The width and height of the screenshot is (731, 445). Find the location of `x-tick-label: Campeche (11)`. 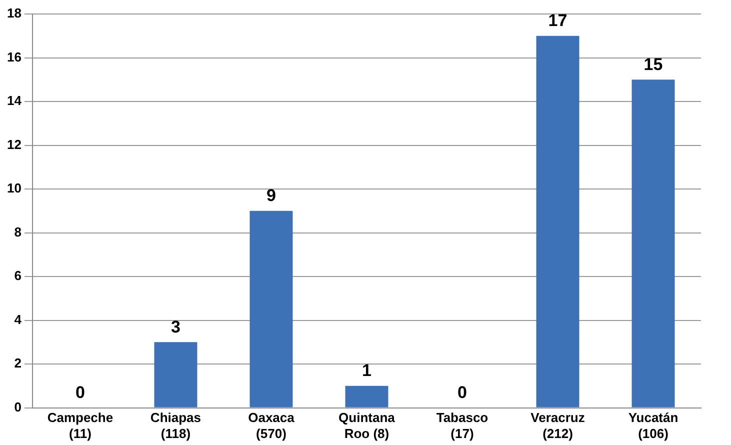

x-tick-label: Campeche (11) is located at coordinates (80, 425).